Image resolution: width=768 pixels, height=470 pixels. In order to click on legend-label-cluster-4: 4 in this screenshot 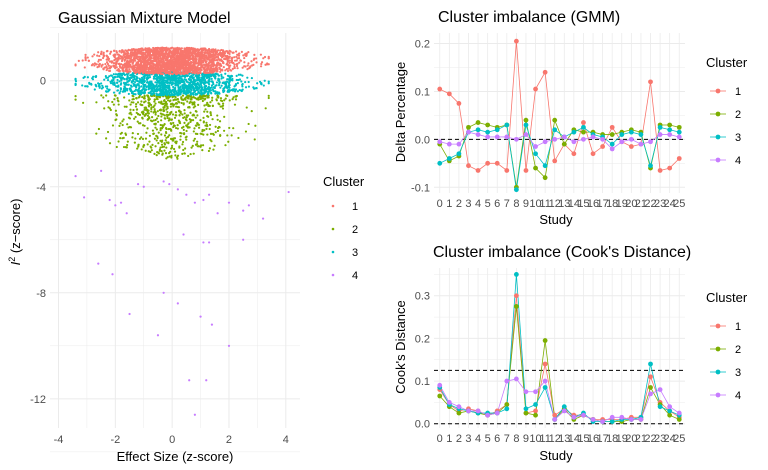, I will do `click(355, 276)`.